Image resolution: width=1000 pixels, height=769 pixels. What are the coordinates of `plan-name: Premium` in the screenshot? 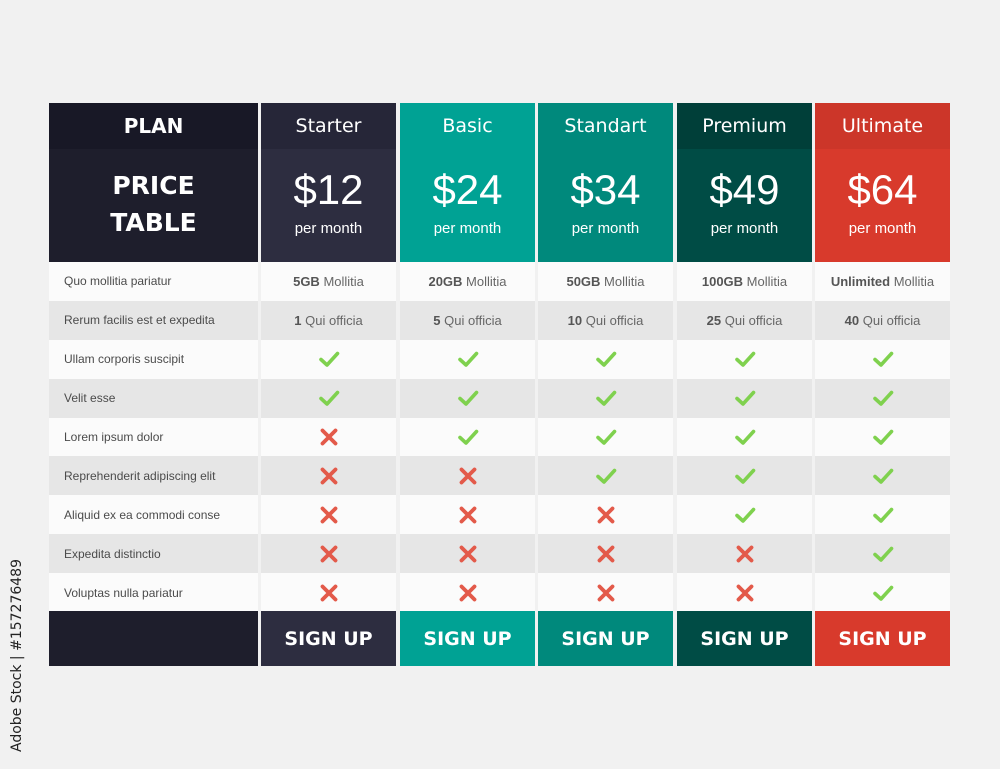 It's located at (744, 126).